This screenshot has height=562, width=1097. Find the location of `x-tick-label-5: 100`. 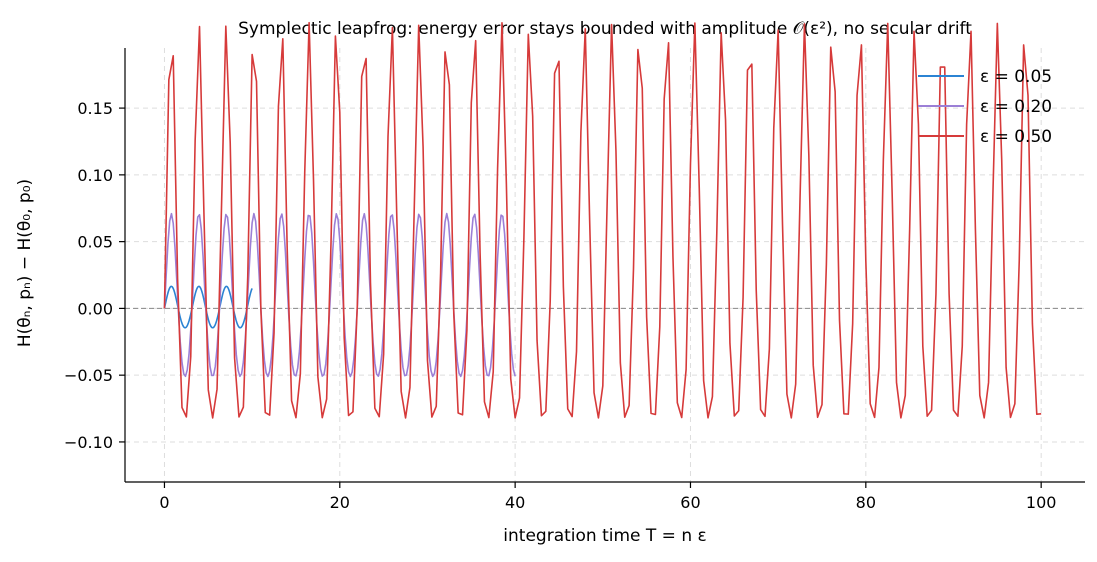

x-tick-label-5: 100 is located at coordinates (1041, 502).